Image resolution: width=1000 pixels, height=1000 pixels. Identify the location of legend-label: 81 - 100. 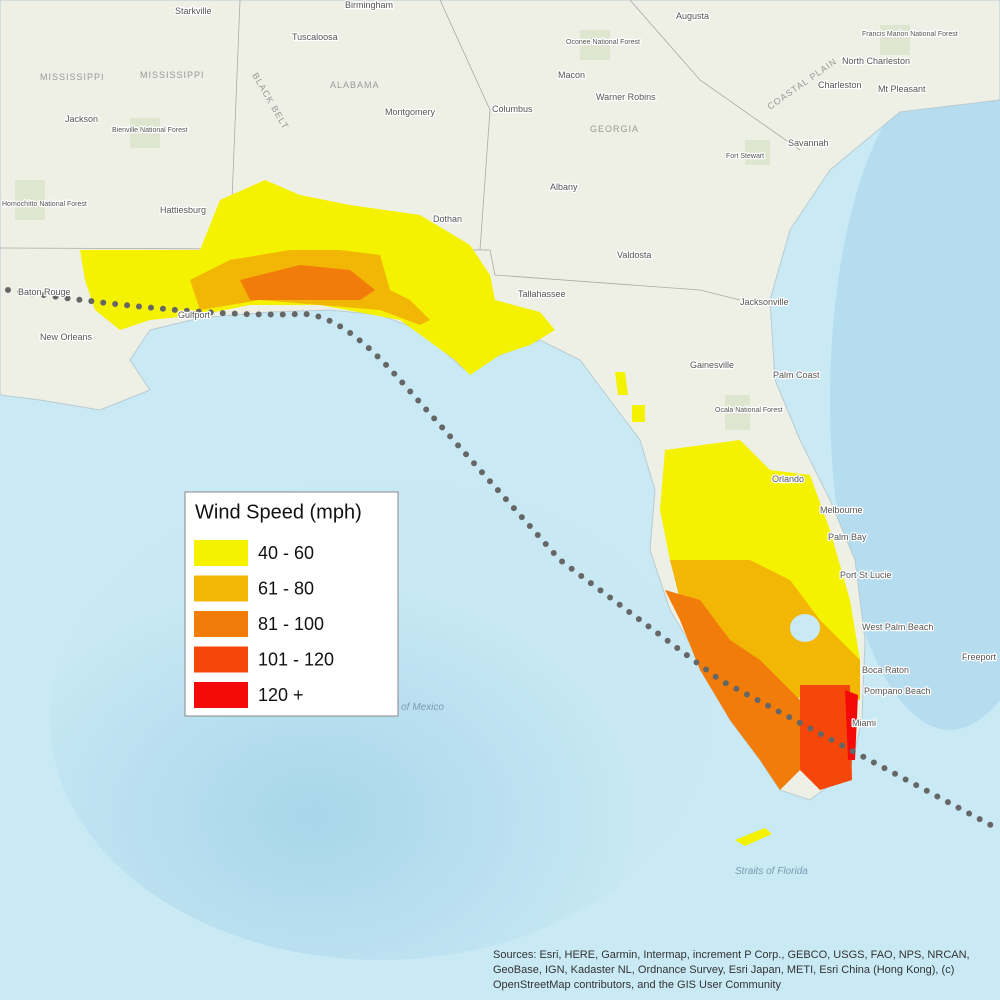
(291, 624).